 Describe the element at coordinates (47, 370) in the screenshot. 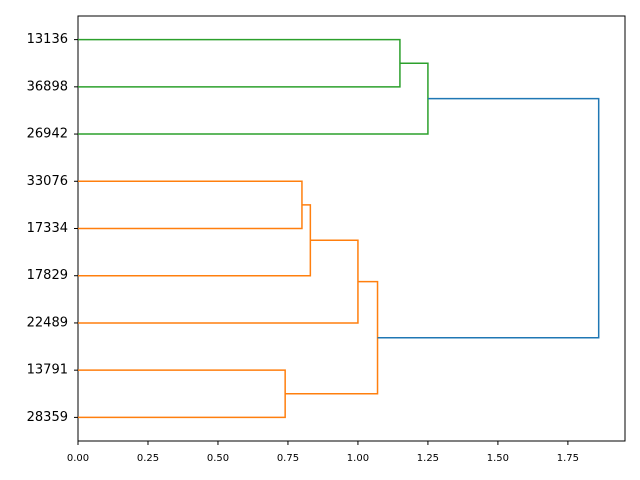

I see `leaf-label: 13791` at that location.